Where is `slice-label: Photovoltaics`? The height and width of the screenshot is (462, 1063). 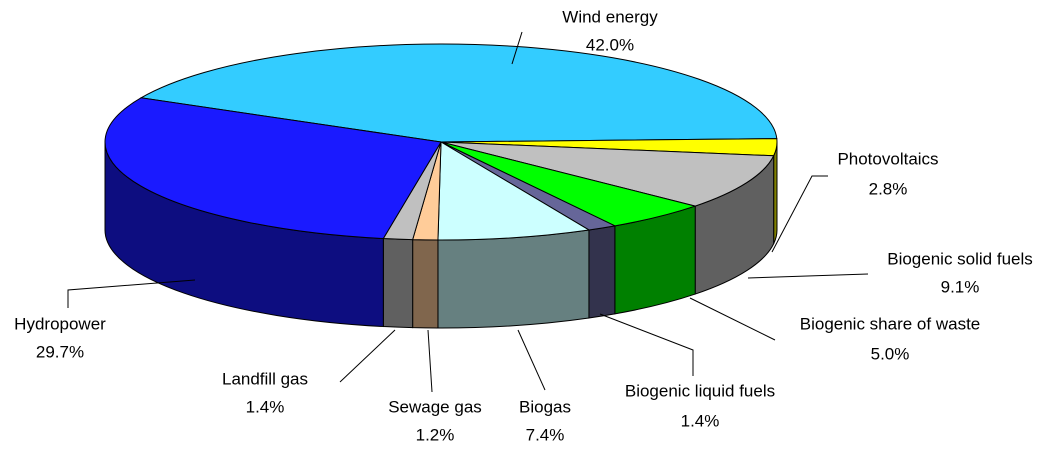
slice-label: Photovoltaics is located at coordinates (887, 158).